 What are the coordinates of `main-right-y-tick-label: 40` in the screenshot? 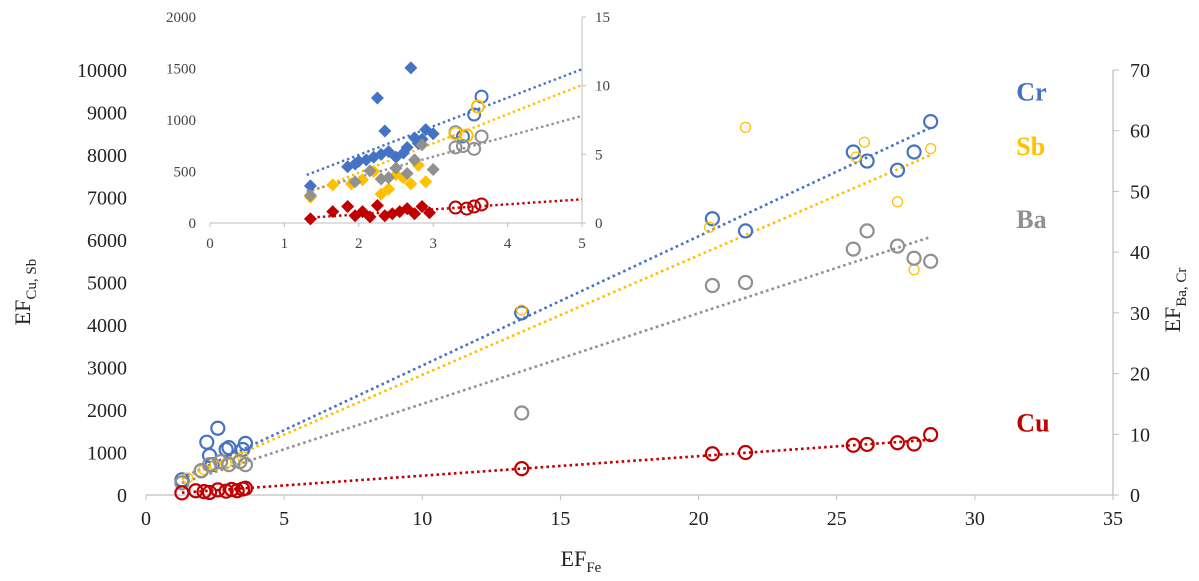 It's located at (1140, 253).